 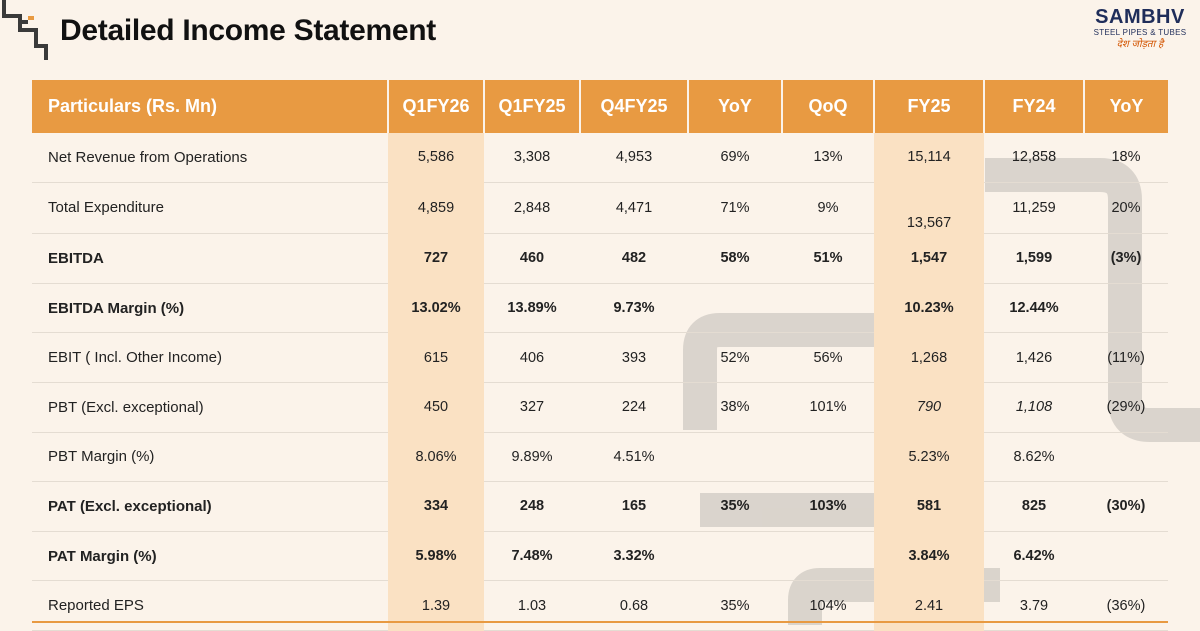 I want to click on row-label: Net Revenue from Operations, so click(x=210, y=158).